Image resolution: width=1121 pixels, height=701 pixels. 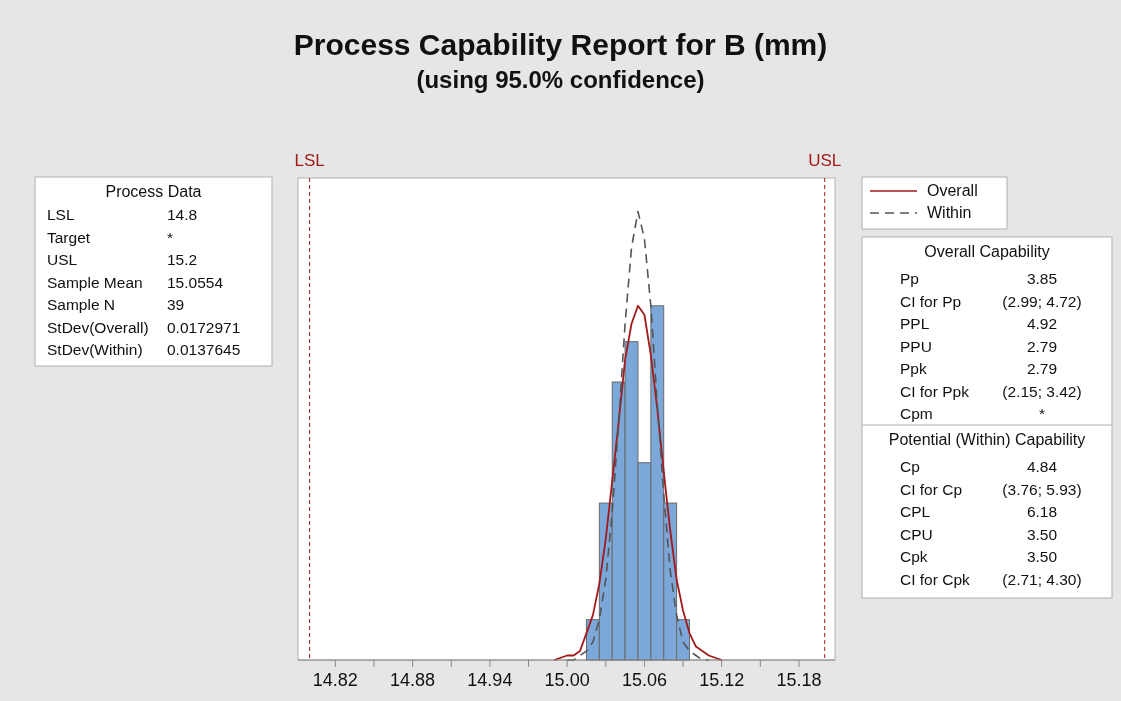 What do you see at coordinates (204, 327) in the screenshot?
I see `text: 0.0172971` at bounding box center [204, 327].